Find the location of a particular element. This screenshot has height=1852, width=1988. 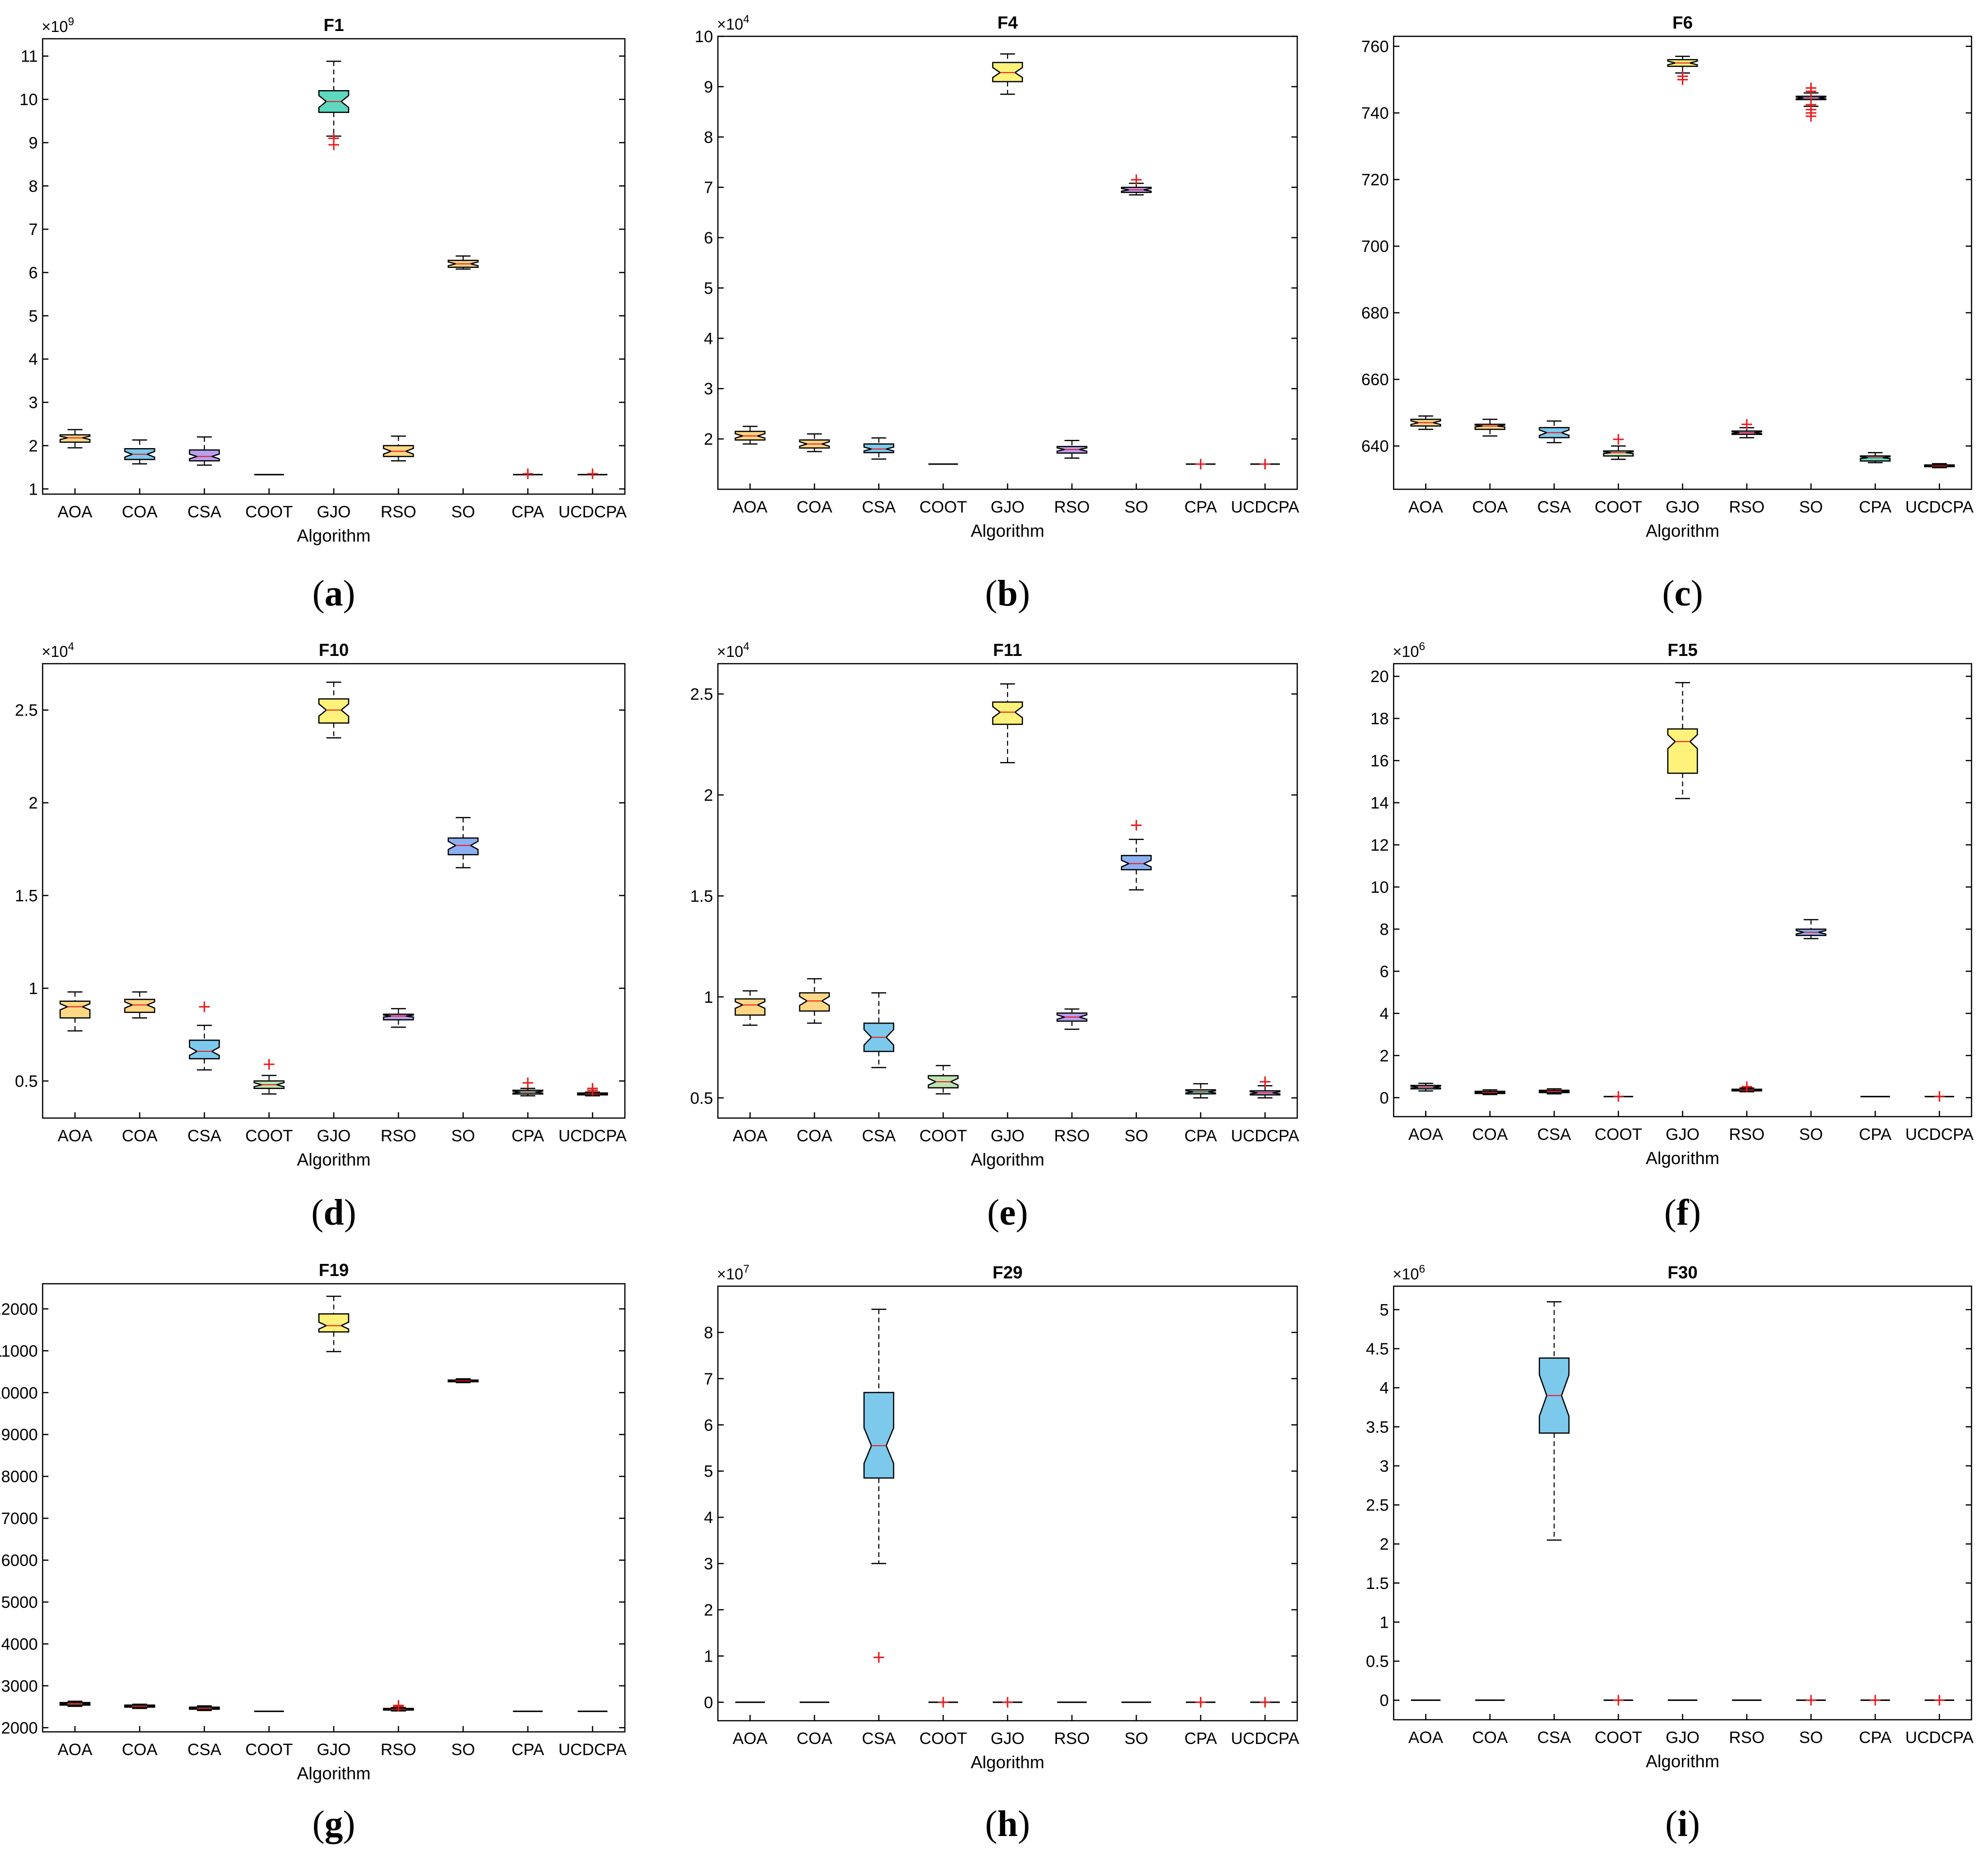

panel-title: F29 is located at coordinates (1008, 1272).